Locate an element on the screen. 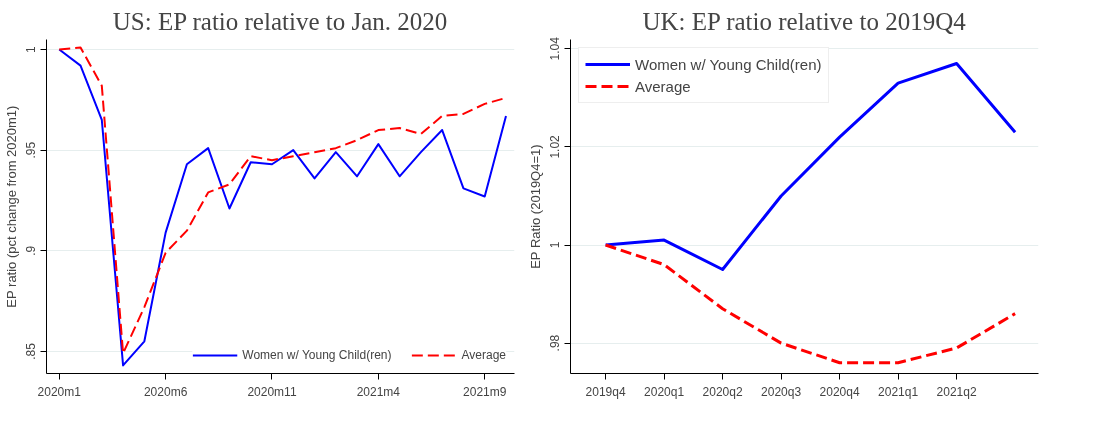 This screenshot has height=448, width=1108. x-tick-label: 2021q2 is located at coordinates (956, 391).